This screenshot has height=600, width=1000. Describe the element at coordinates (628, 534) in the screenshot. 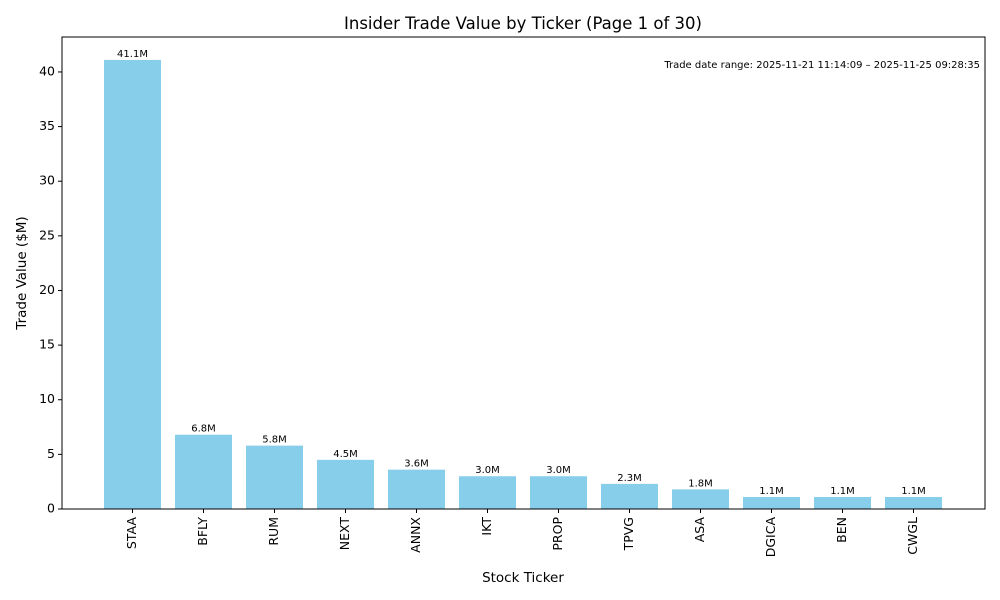

I see `x-tick-label: TPVG` at that location.